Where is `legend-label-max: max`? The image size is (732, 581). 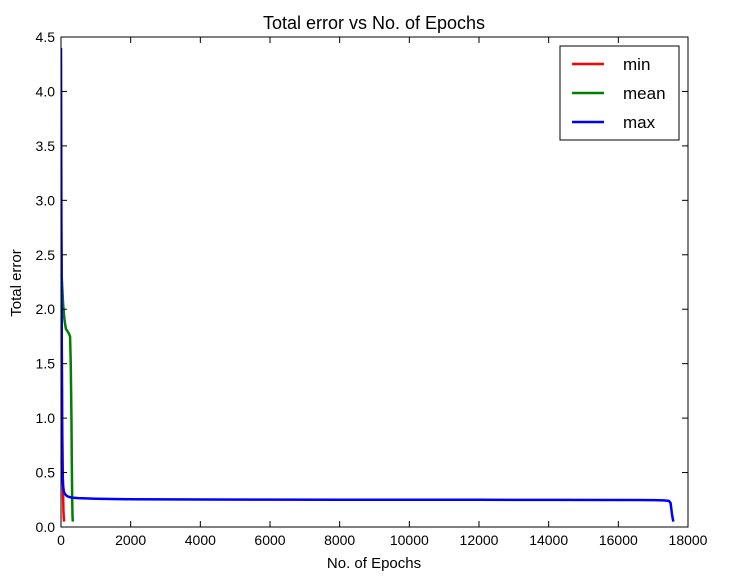
legend-label-max: max is located at coordinates (639, 122).